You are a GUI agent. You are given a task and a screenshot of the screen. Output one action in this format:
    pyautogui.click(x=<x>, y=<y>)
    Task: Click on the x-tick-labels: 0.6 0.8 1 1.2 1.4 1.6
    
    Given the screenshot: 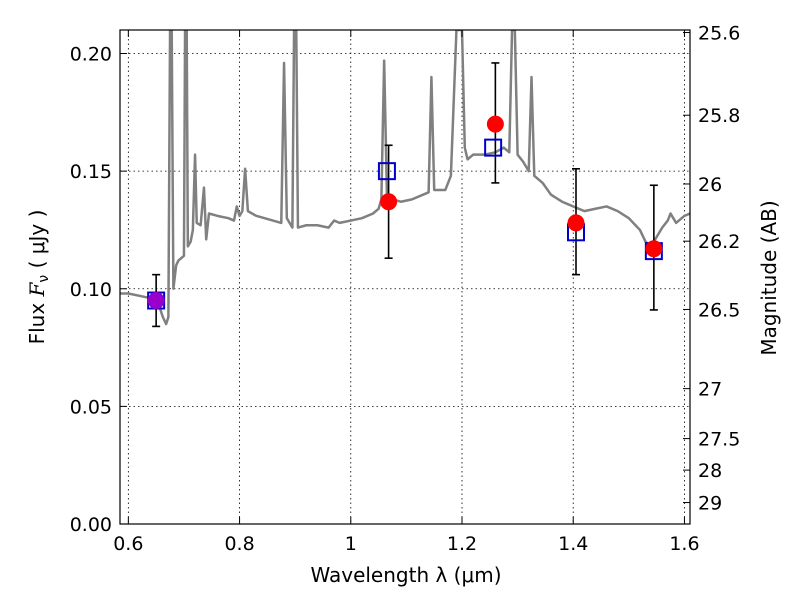 What is the action you would take?
    pyautogui.click(x=406, y=544)
    